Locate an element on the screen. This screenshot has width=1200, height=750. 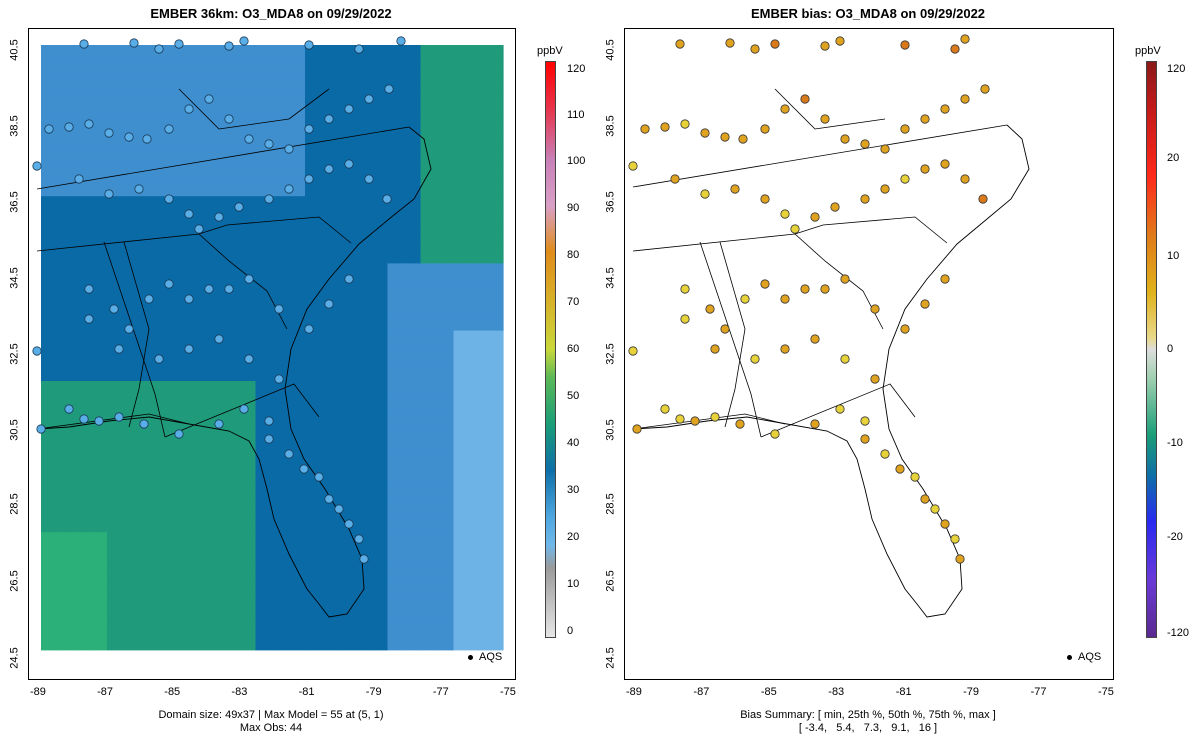
y-tick-label: 32.5 is located at coordinates (610, 354).